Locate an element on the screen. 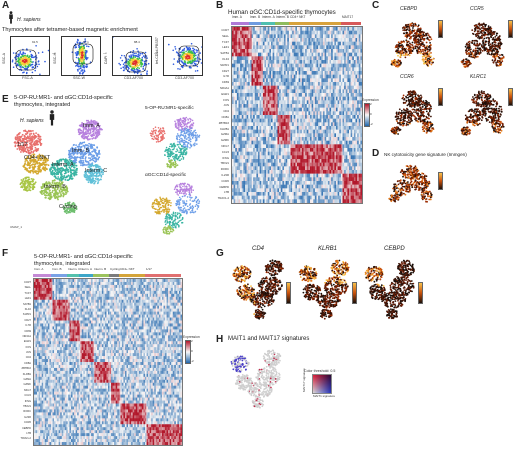 The width and height of the screenshot is (520, 450). panel-d-feature-plot is located at coordinates (415, 183).